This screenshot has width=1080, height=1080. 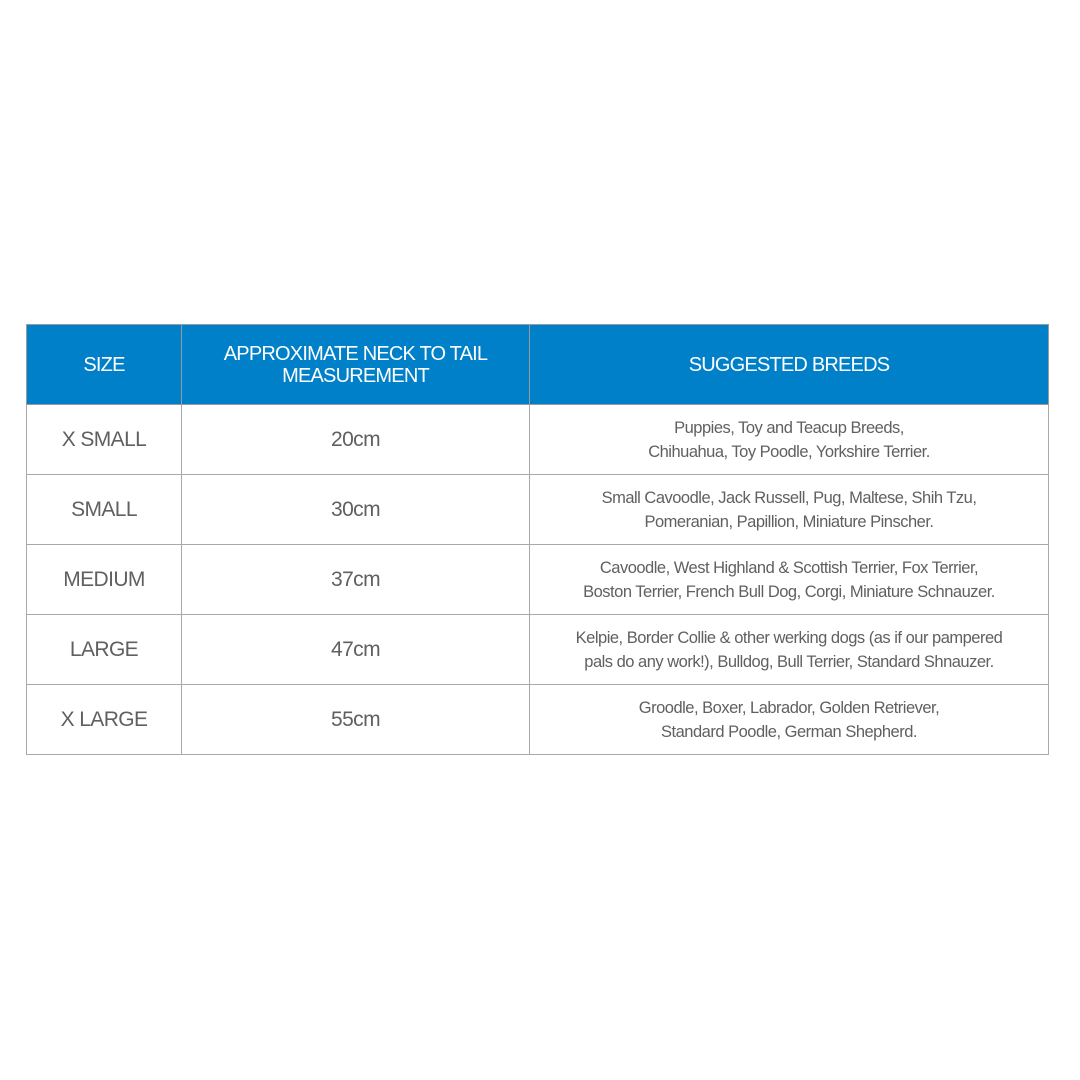 I want to click on measurement-cell: 55cm, so click(x=355, y=719).